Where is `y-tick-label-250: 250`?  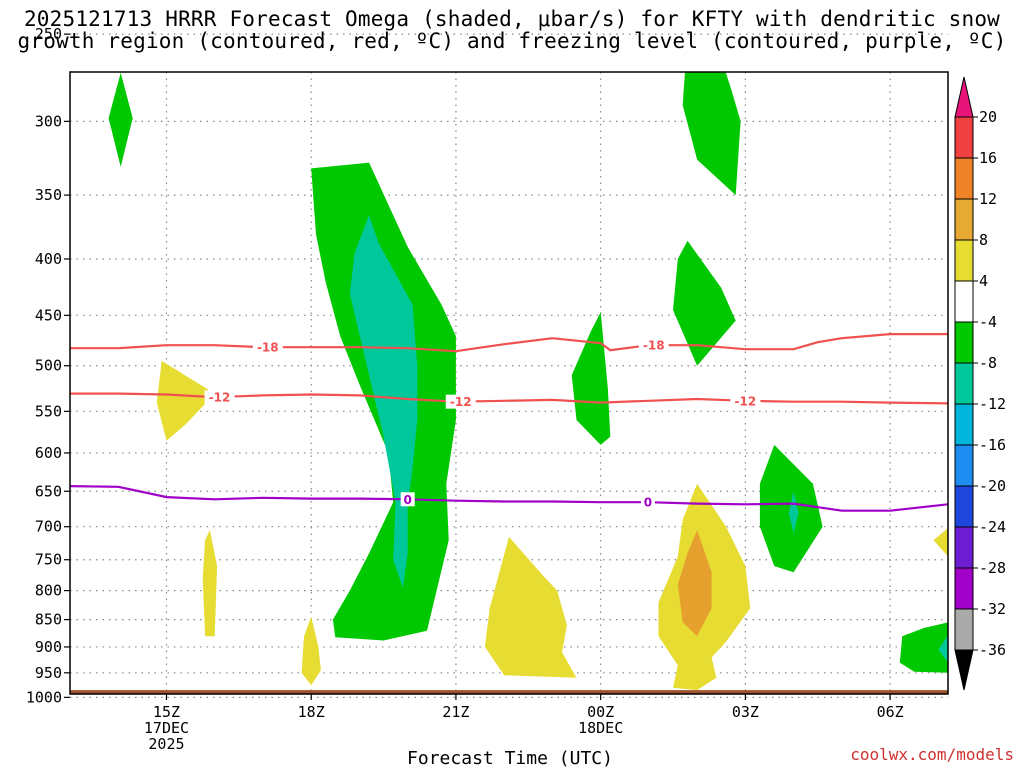
y-tick-label-250: 250 is located at coordinates (48, 34).